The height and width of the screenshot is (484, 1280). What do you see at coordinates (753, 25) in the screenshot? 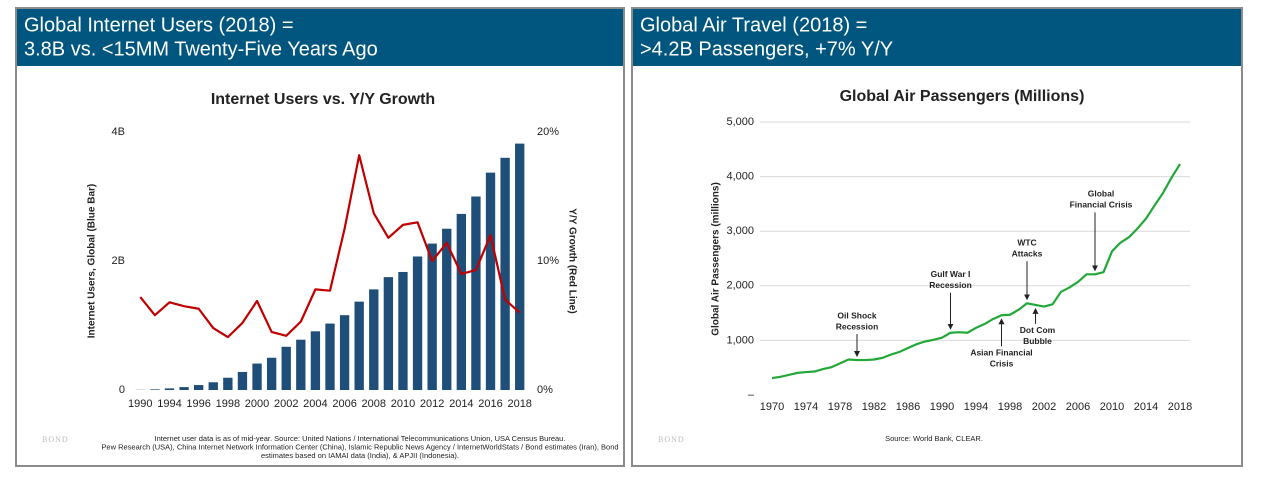
I see `panel-heading: Global Air Travel (2018) =` at bounding box center [753, 25].